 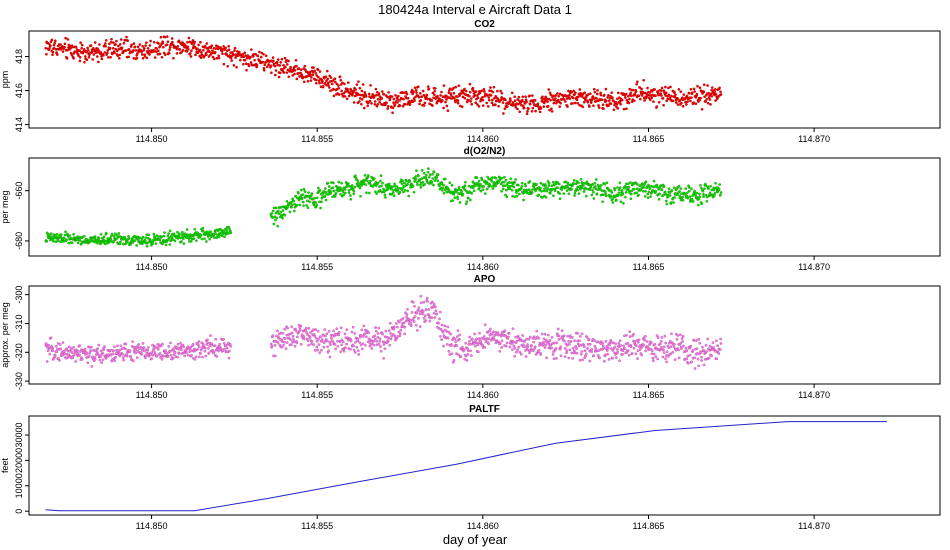 I want to click on x-tick-label: 114.860, so click(x=483, y=267).